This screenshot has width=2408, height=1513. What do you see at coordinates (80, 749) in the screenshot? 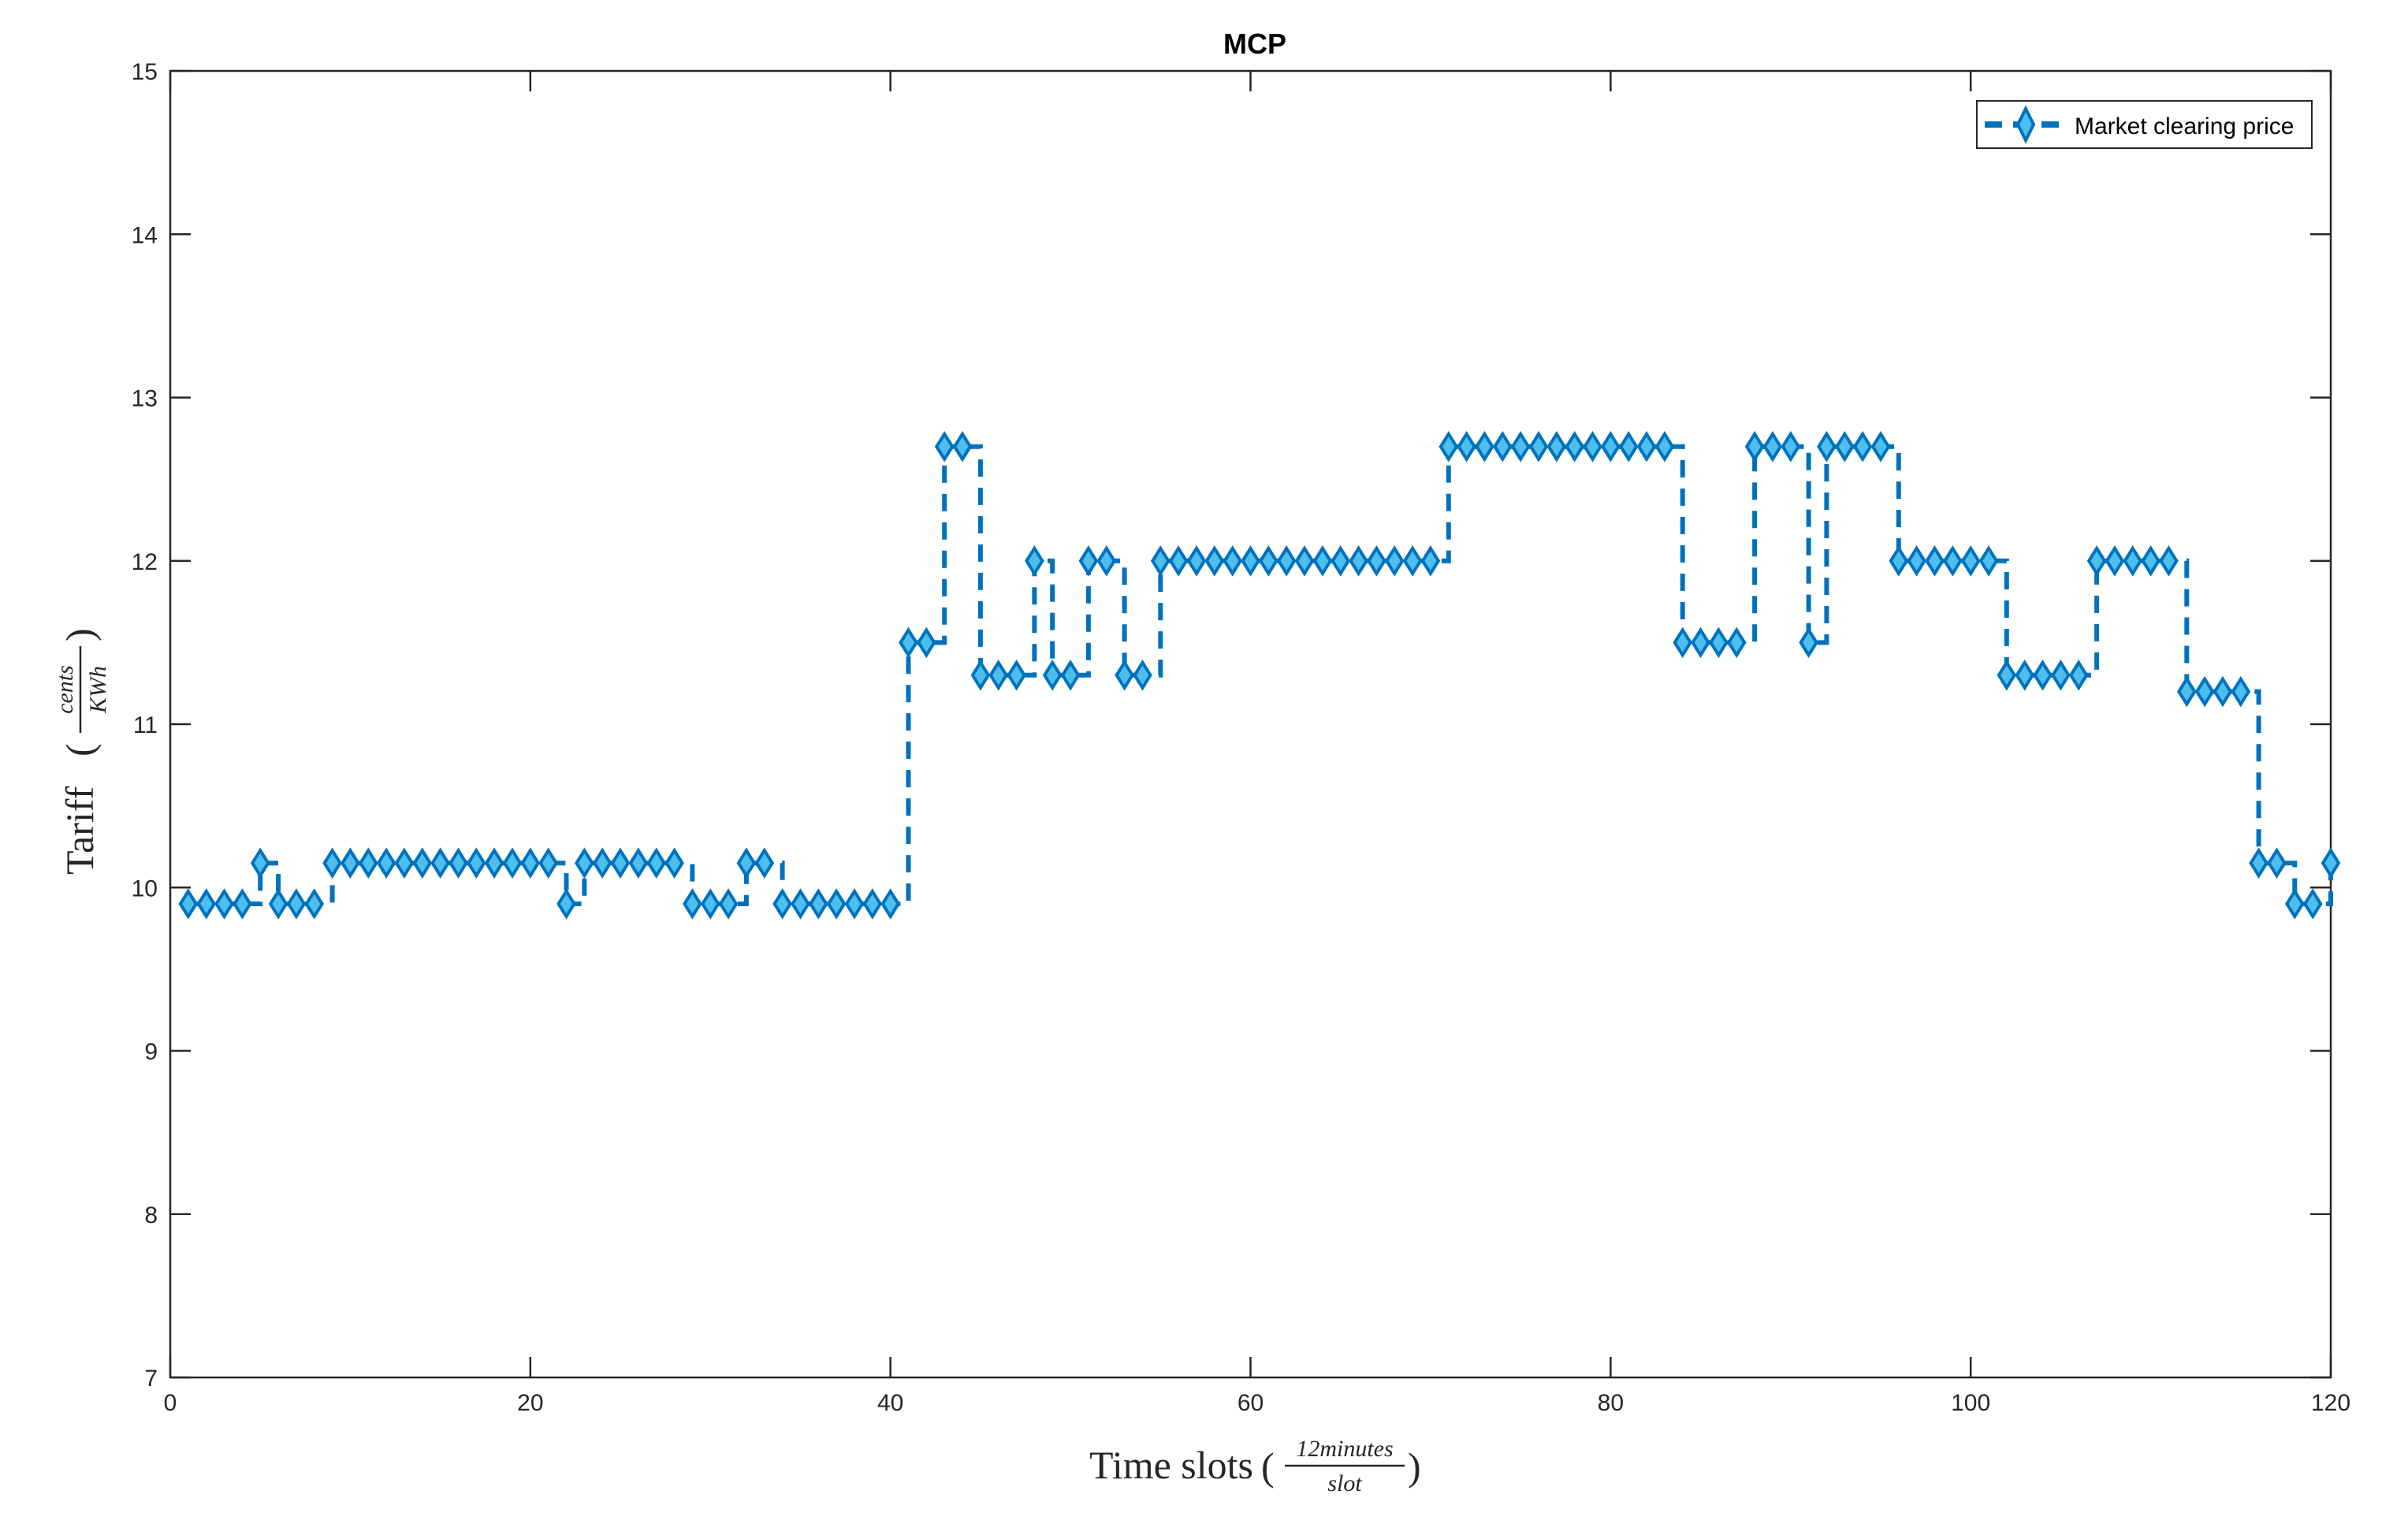
I see `y-axis-label-paren-open: (` at bounding box center [80, 749].